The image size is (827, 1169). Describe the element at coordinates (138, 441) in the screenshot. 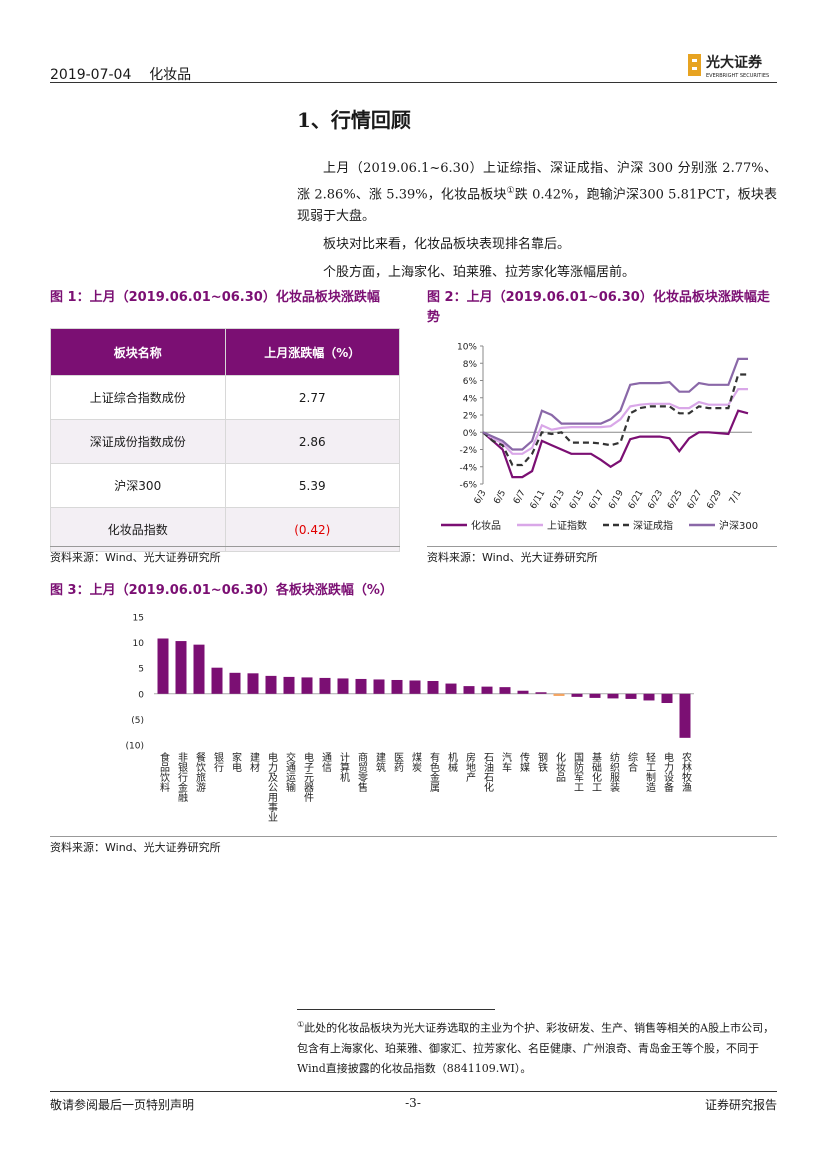

I see `cell: 深证成份指数成份` at that location.